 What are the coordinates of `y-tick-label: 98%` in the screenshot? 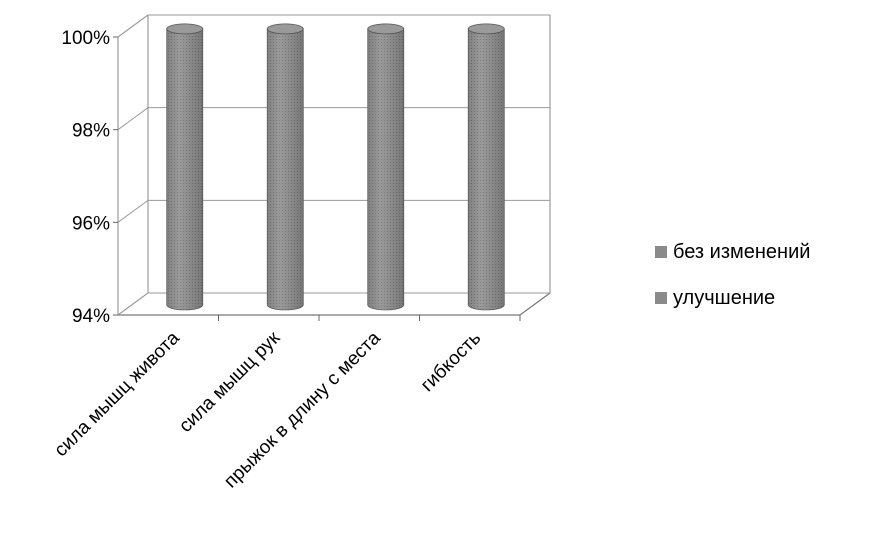 It's located at (91, 131).